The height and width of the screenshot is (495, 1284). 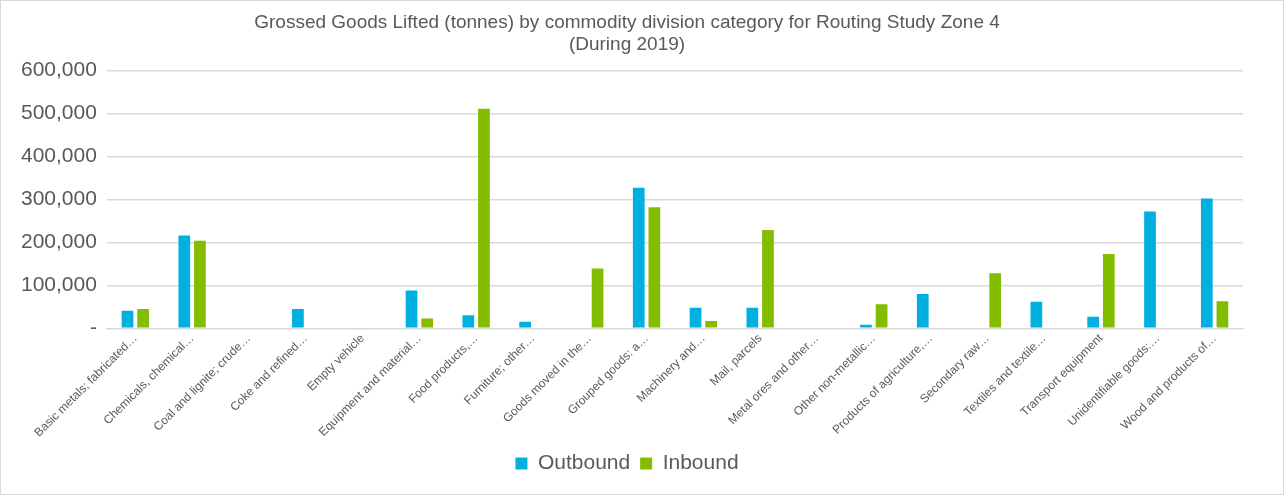 What do you see at coordinates (93, 327) in the screenshot?
I see `y-tick-label: -` at bounding box center [93, 327].